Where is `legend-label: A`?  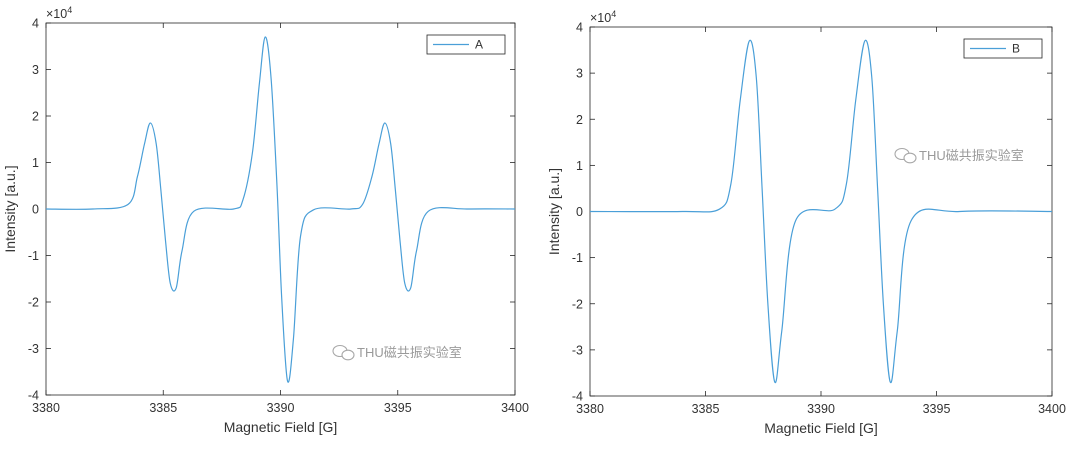
legend-label: A is located at coordinates (479, 45).